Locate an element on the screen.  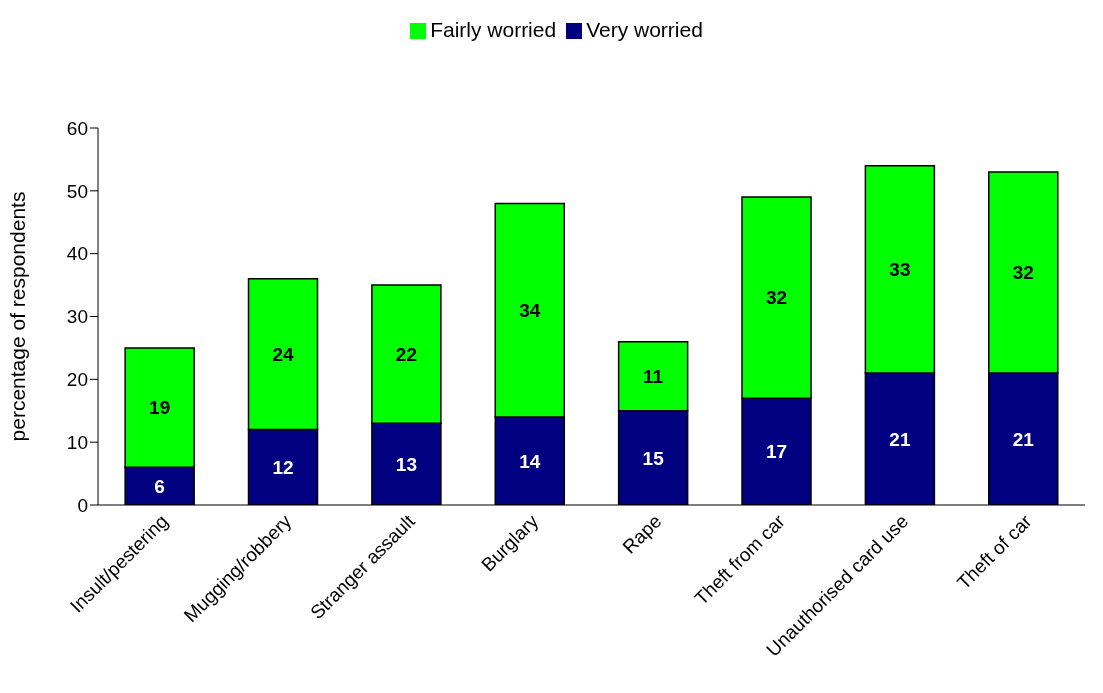
y-tick-label: 30 is located at coordinates (77, 317).